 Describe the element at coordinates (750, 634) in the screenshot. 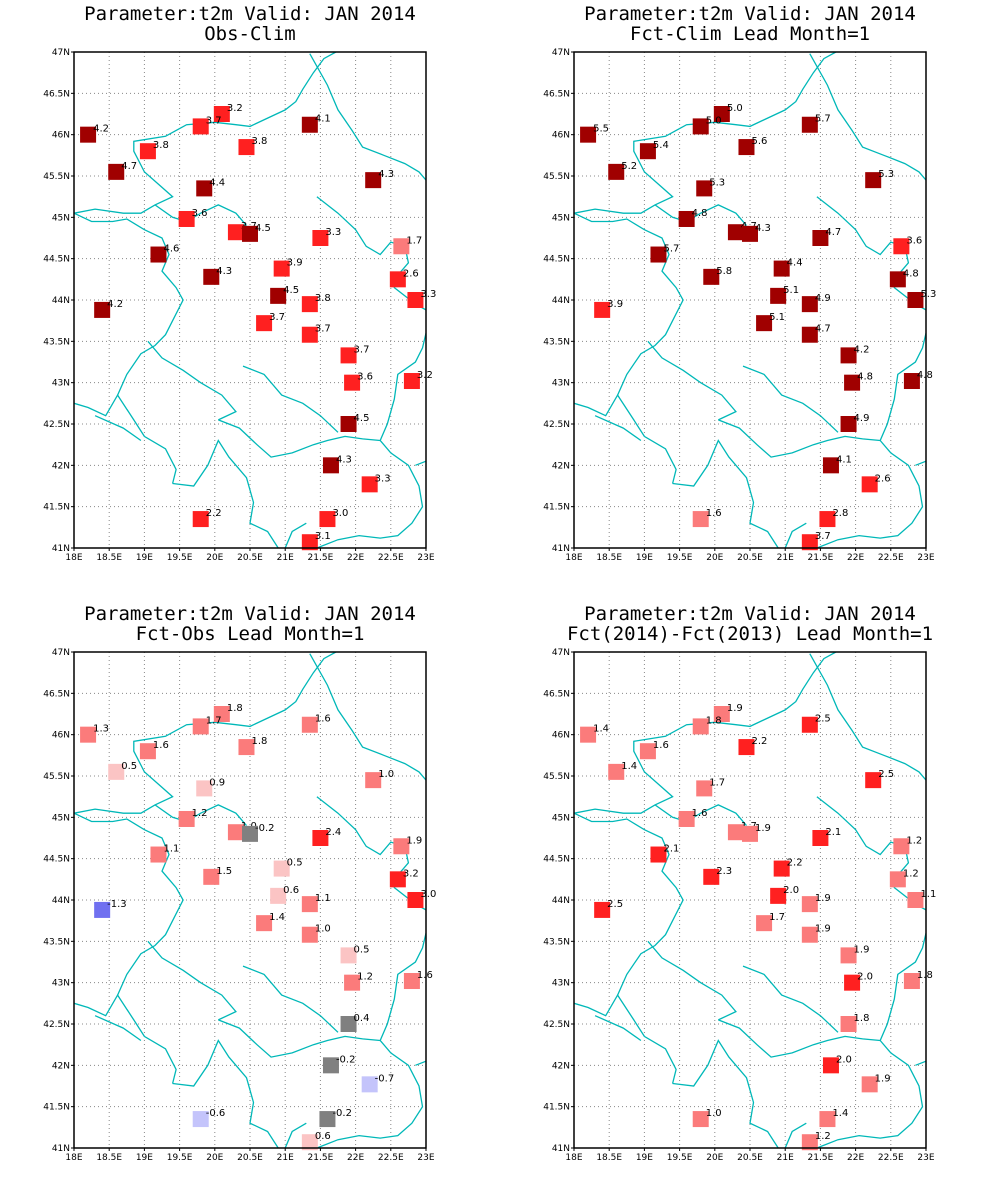

I see `panel-subtitle: Fct(2014)-Fct(2013) Lead Month=1` at that location.